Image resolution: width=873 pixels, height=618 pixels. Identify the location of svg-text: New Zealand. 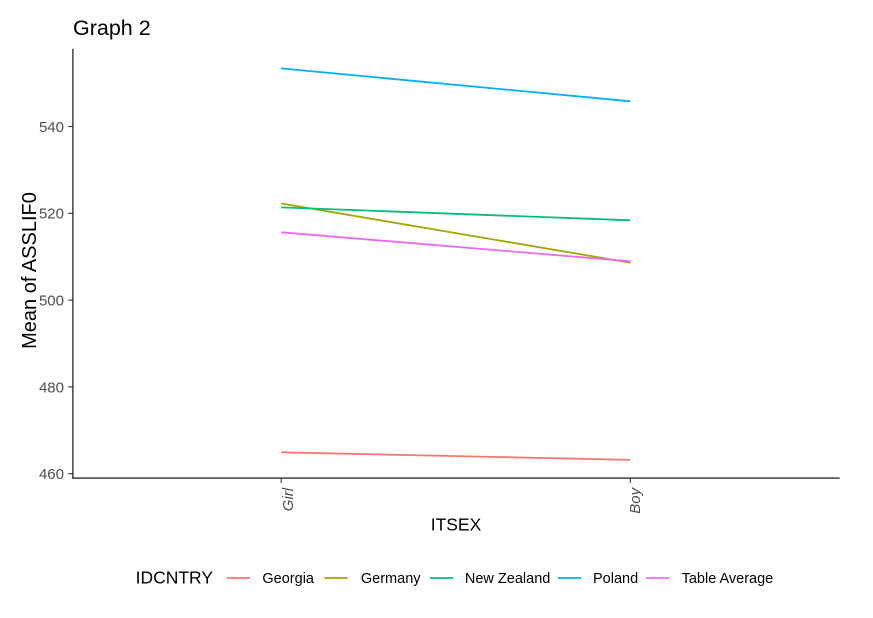
(507, 579).